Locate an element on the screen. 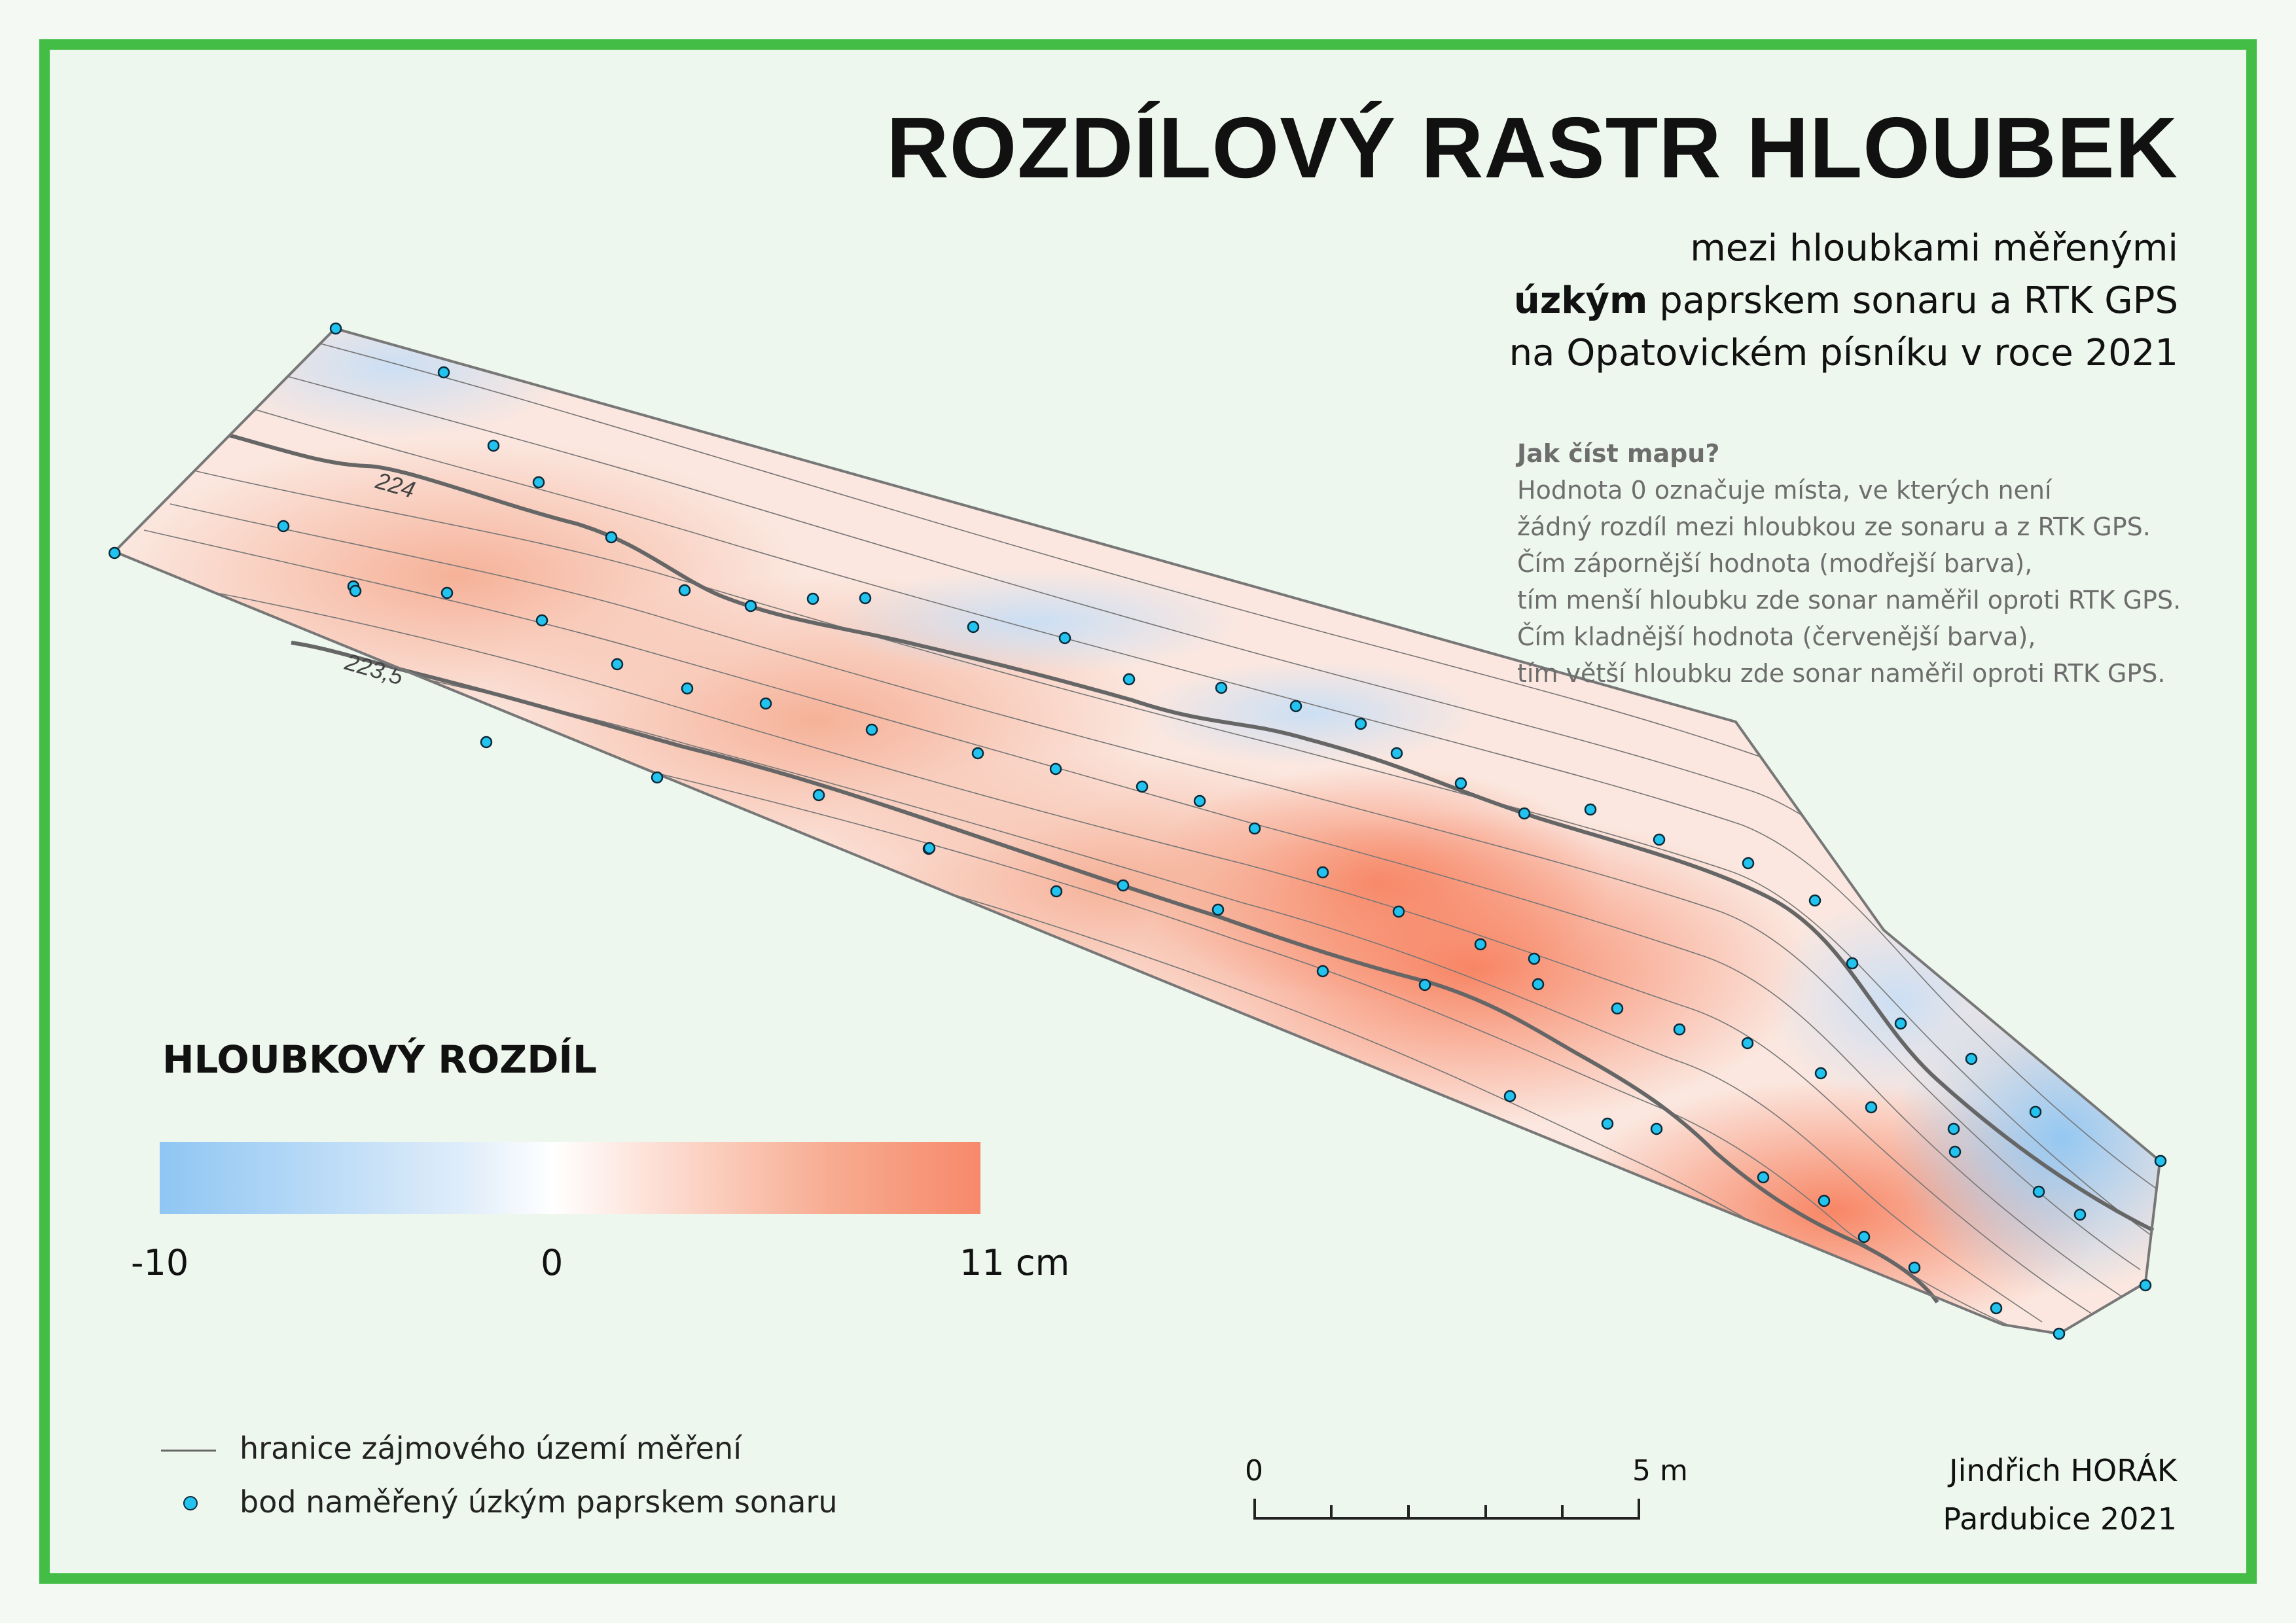  map-title: ROZDÍLOVÝ RASTR HLOUBEK is located at coordinates (1532, 147).